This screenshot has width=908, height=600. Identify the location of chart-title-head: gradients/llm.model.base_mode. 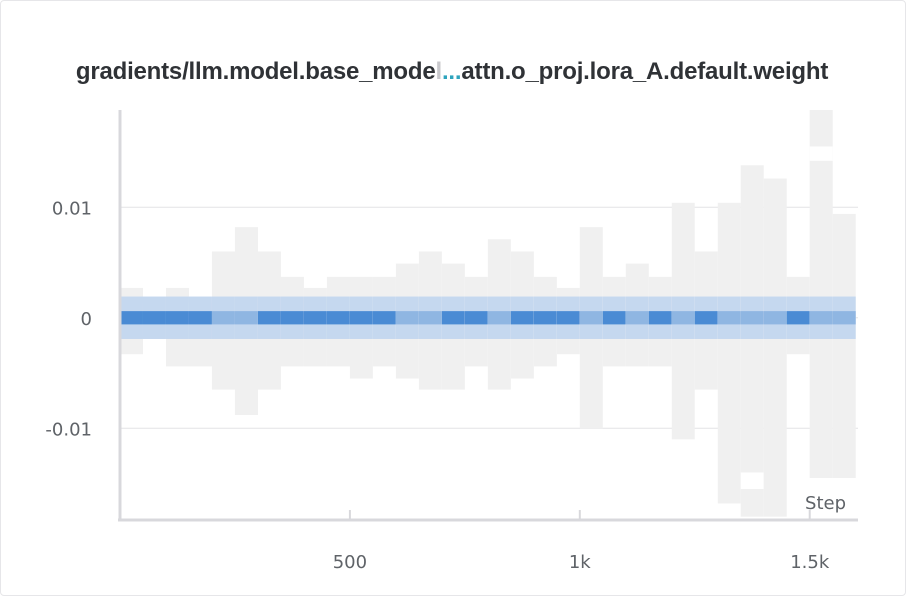
(255, 71).